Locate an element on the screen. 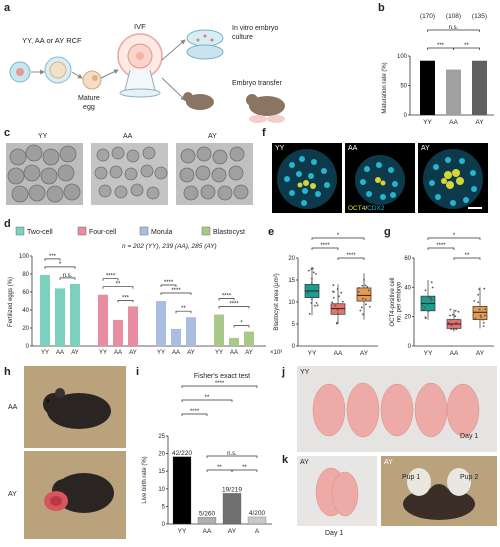  panel-f-label-aa: AA is located at coordinates (353, 148).